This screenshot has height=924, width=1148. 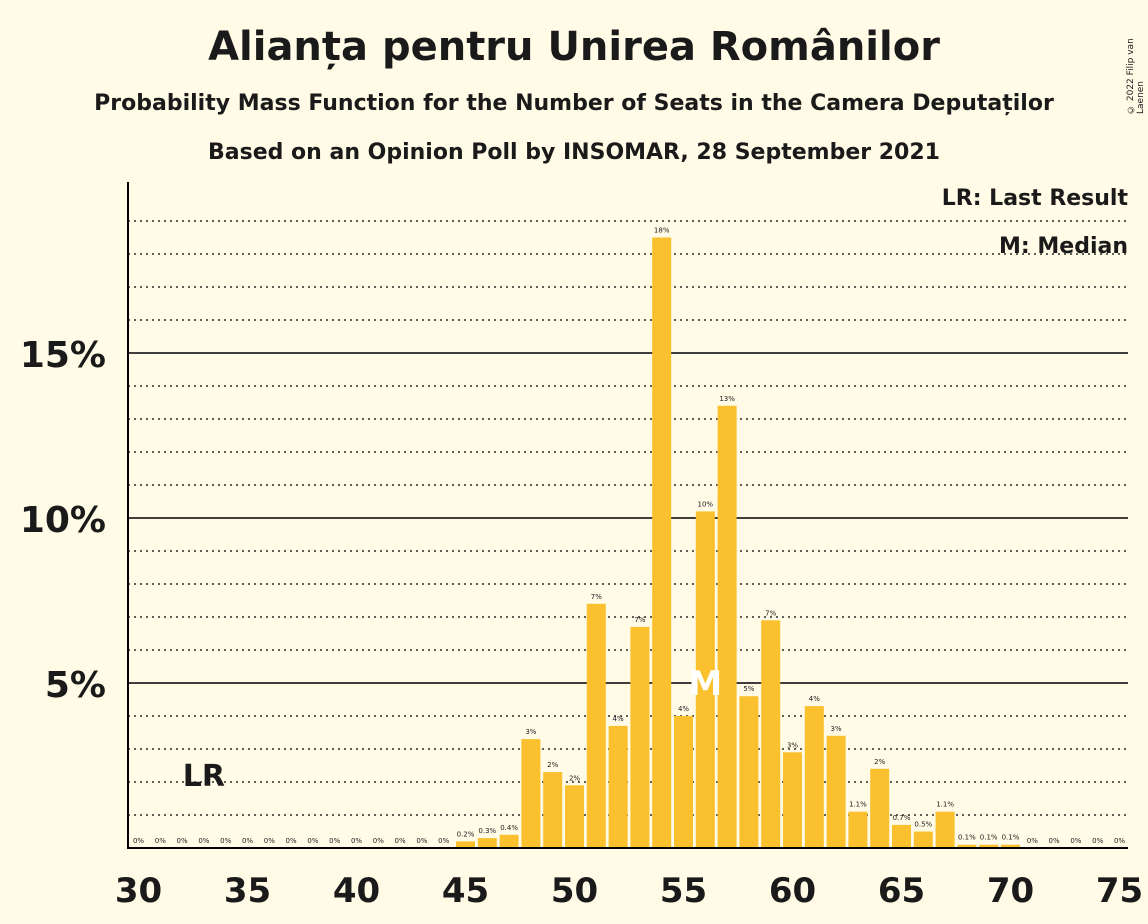 What do you see at coordinates (1034, 198) in the screenshot?
I see `legend-last-result: LR: Last Result` at bounding box center [1034, 198].